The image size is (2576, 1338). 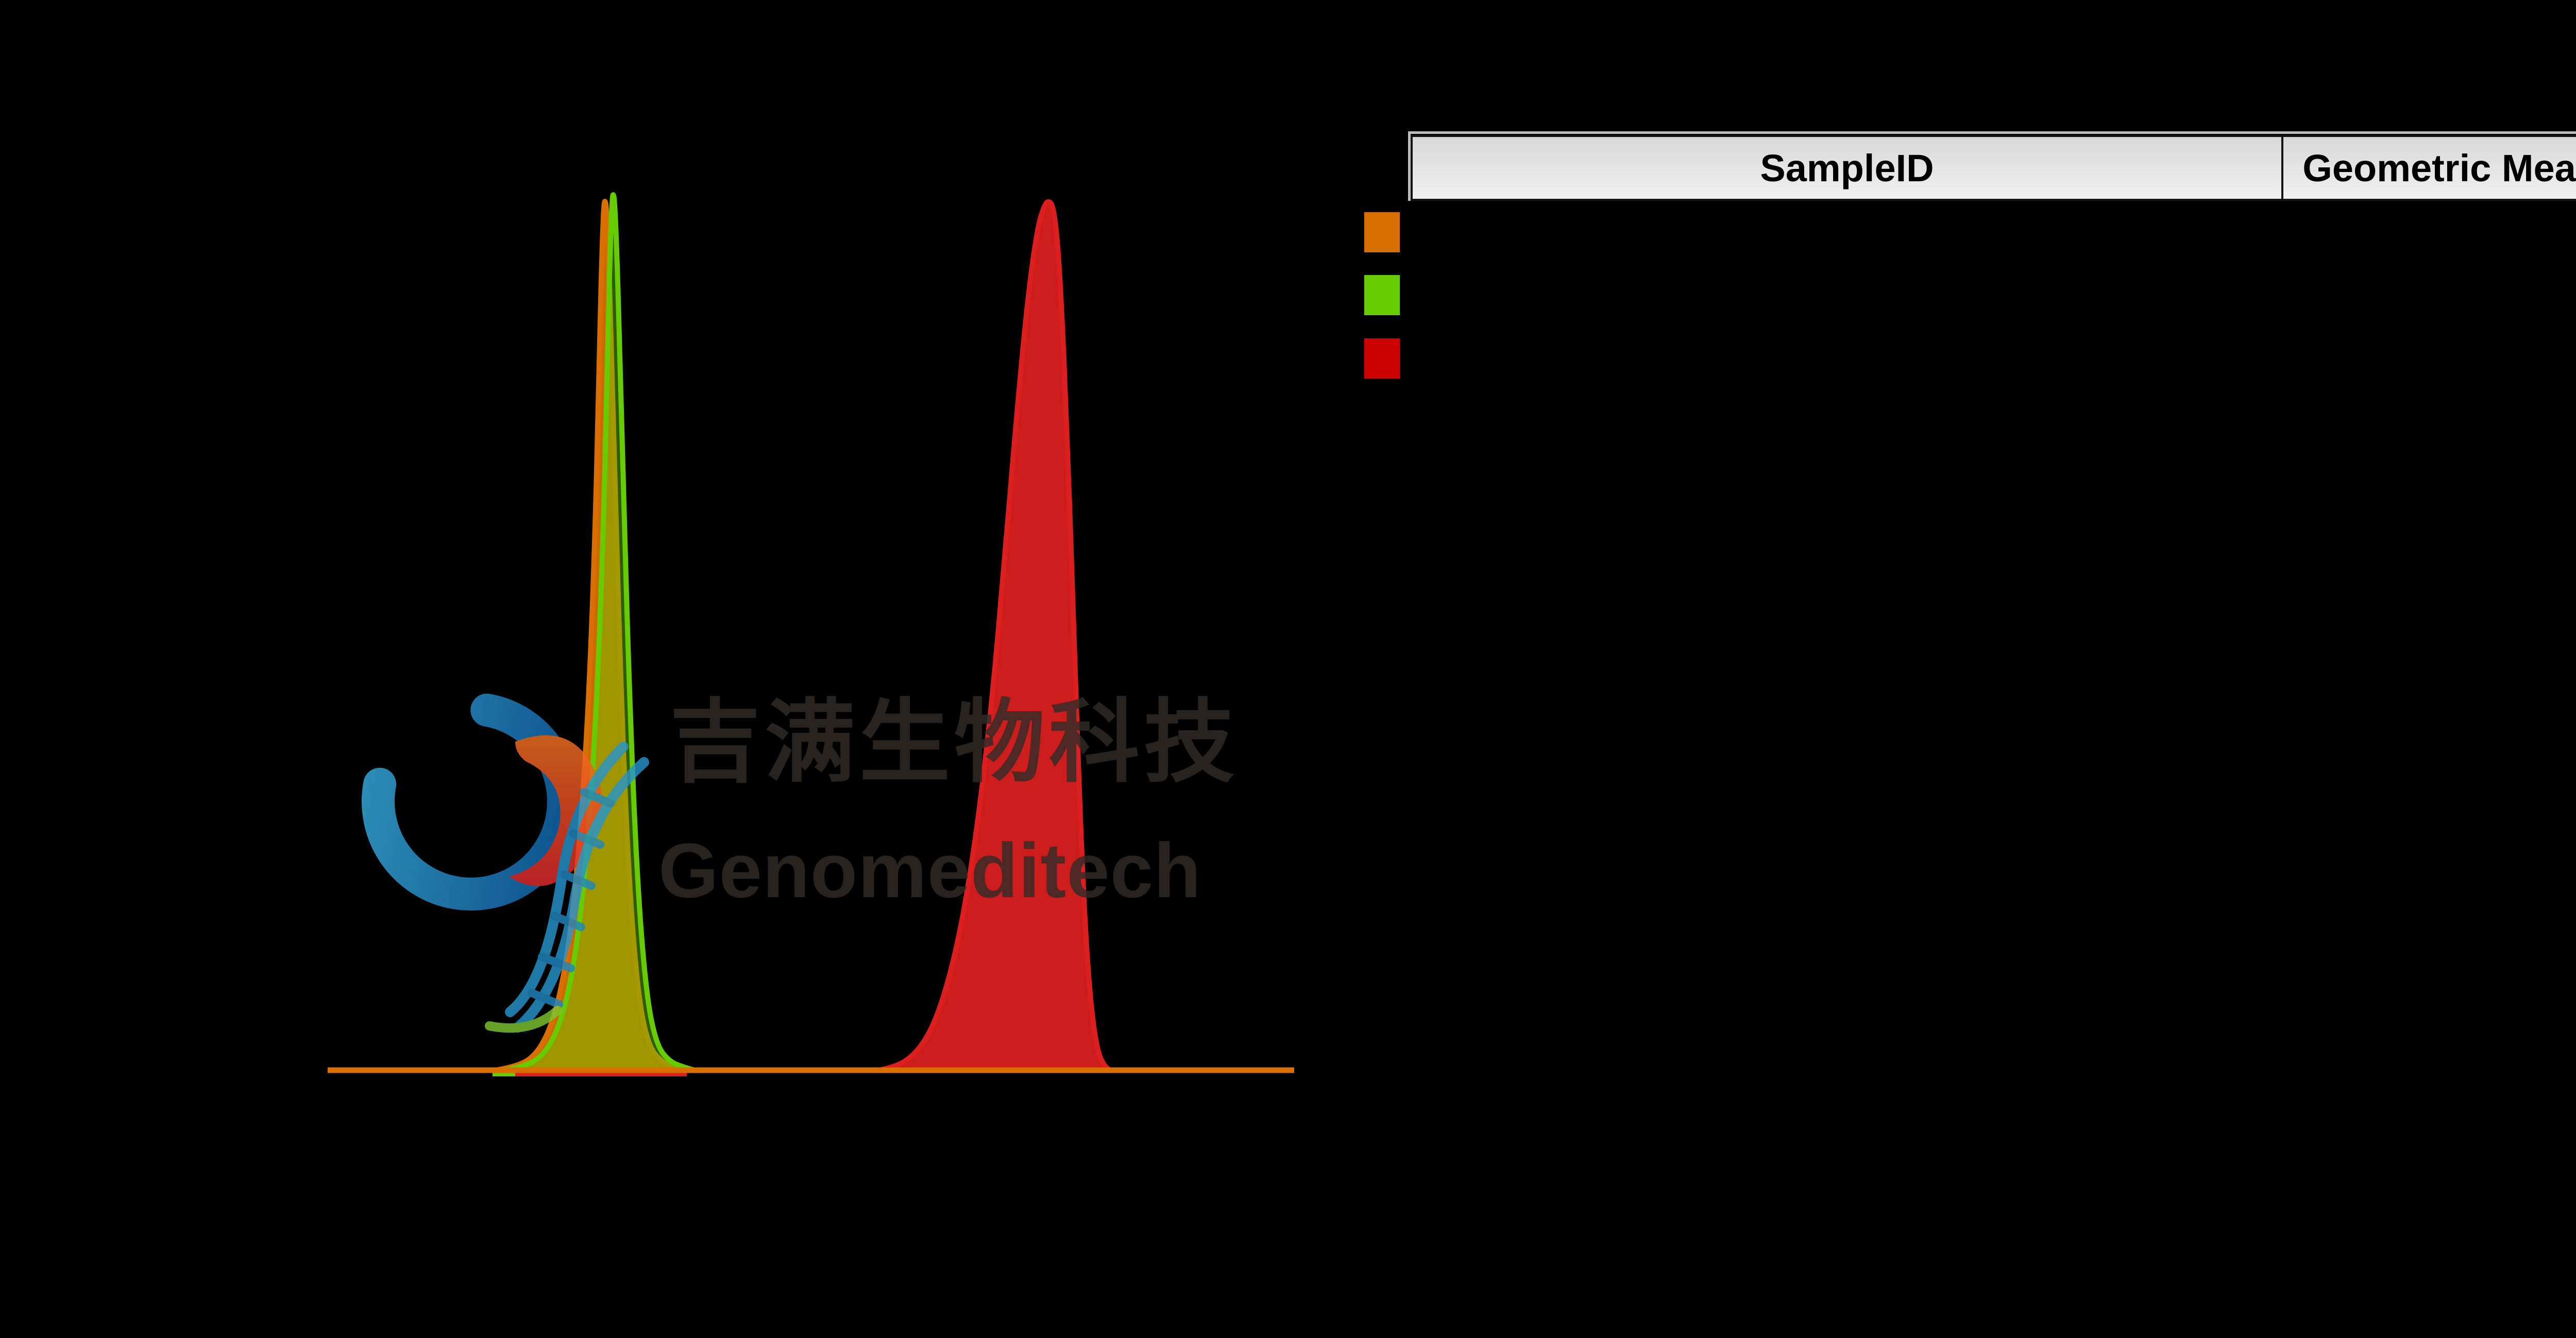 What do you see at coordinates (1382, 295) in the screenshot?
I see `legend-swatch-green` at bounding box center [1382, 295].